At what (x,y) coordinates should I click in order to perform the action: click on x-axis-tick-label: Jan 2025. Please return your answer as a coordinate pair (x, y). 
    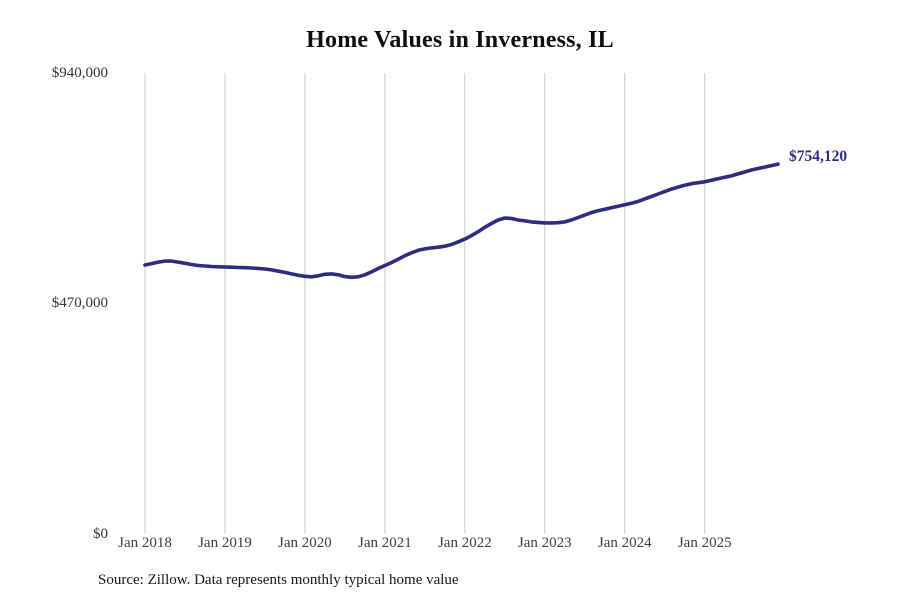
    Looking at the image, I should click on (704, 543).